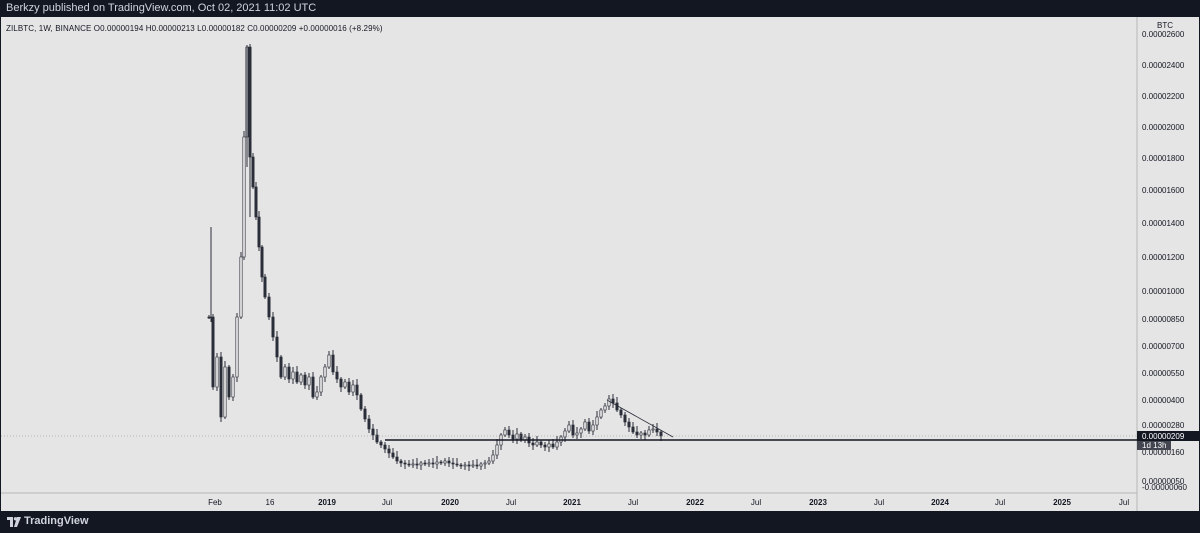 Image resolution: width=1200 pixels, height=533 pixels. What do you see at coordinates (1163, 425) in the screenshot?
I see `y-tick-label: 0.00000280` at bounding box center [1163, 425].